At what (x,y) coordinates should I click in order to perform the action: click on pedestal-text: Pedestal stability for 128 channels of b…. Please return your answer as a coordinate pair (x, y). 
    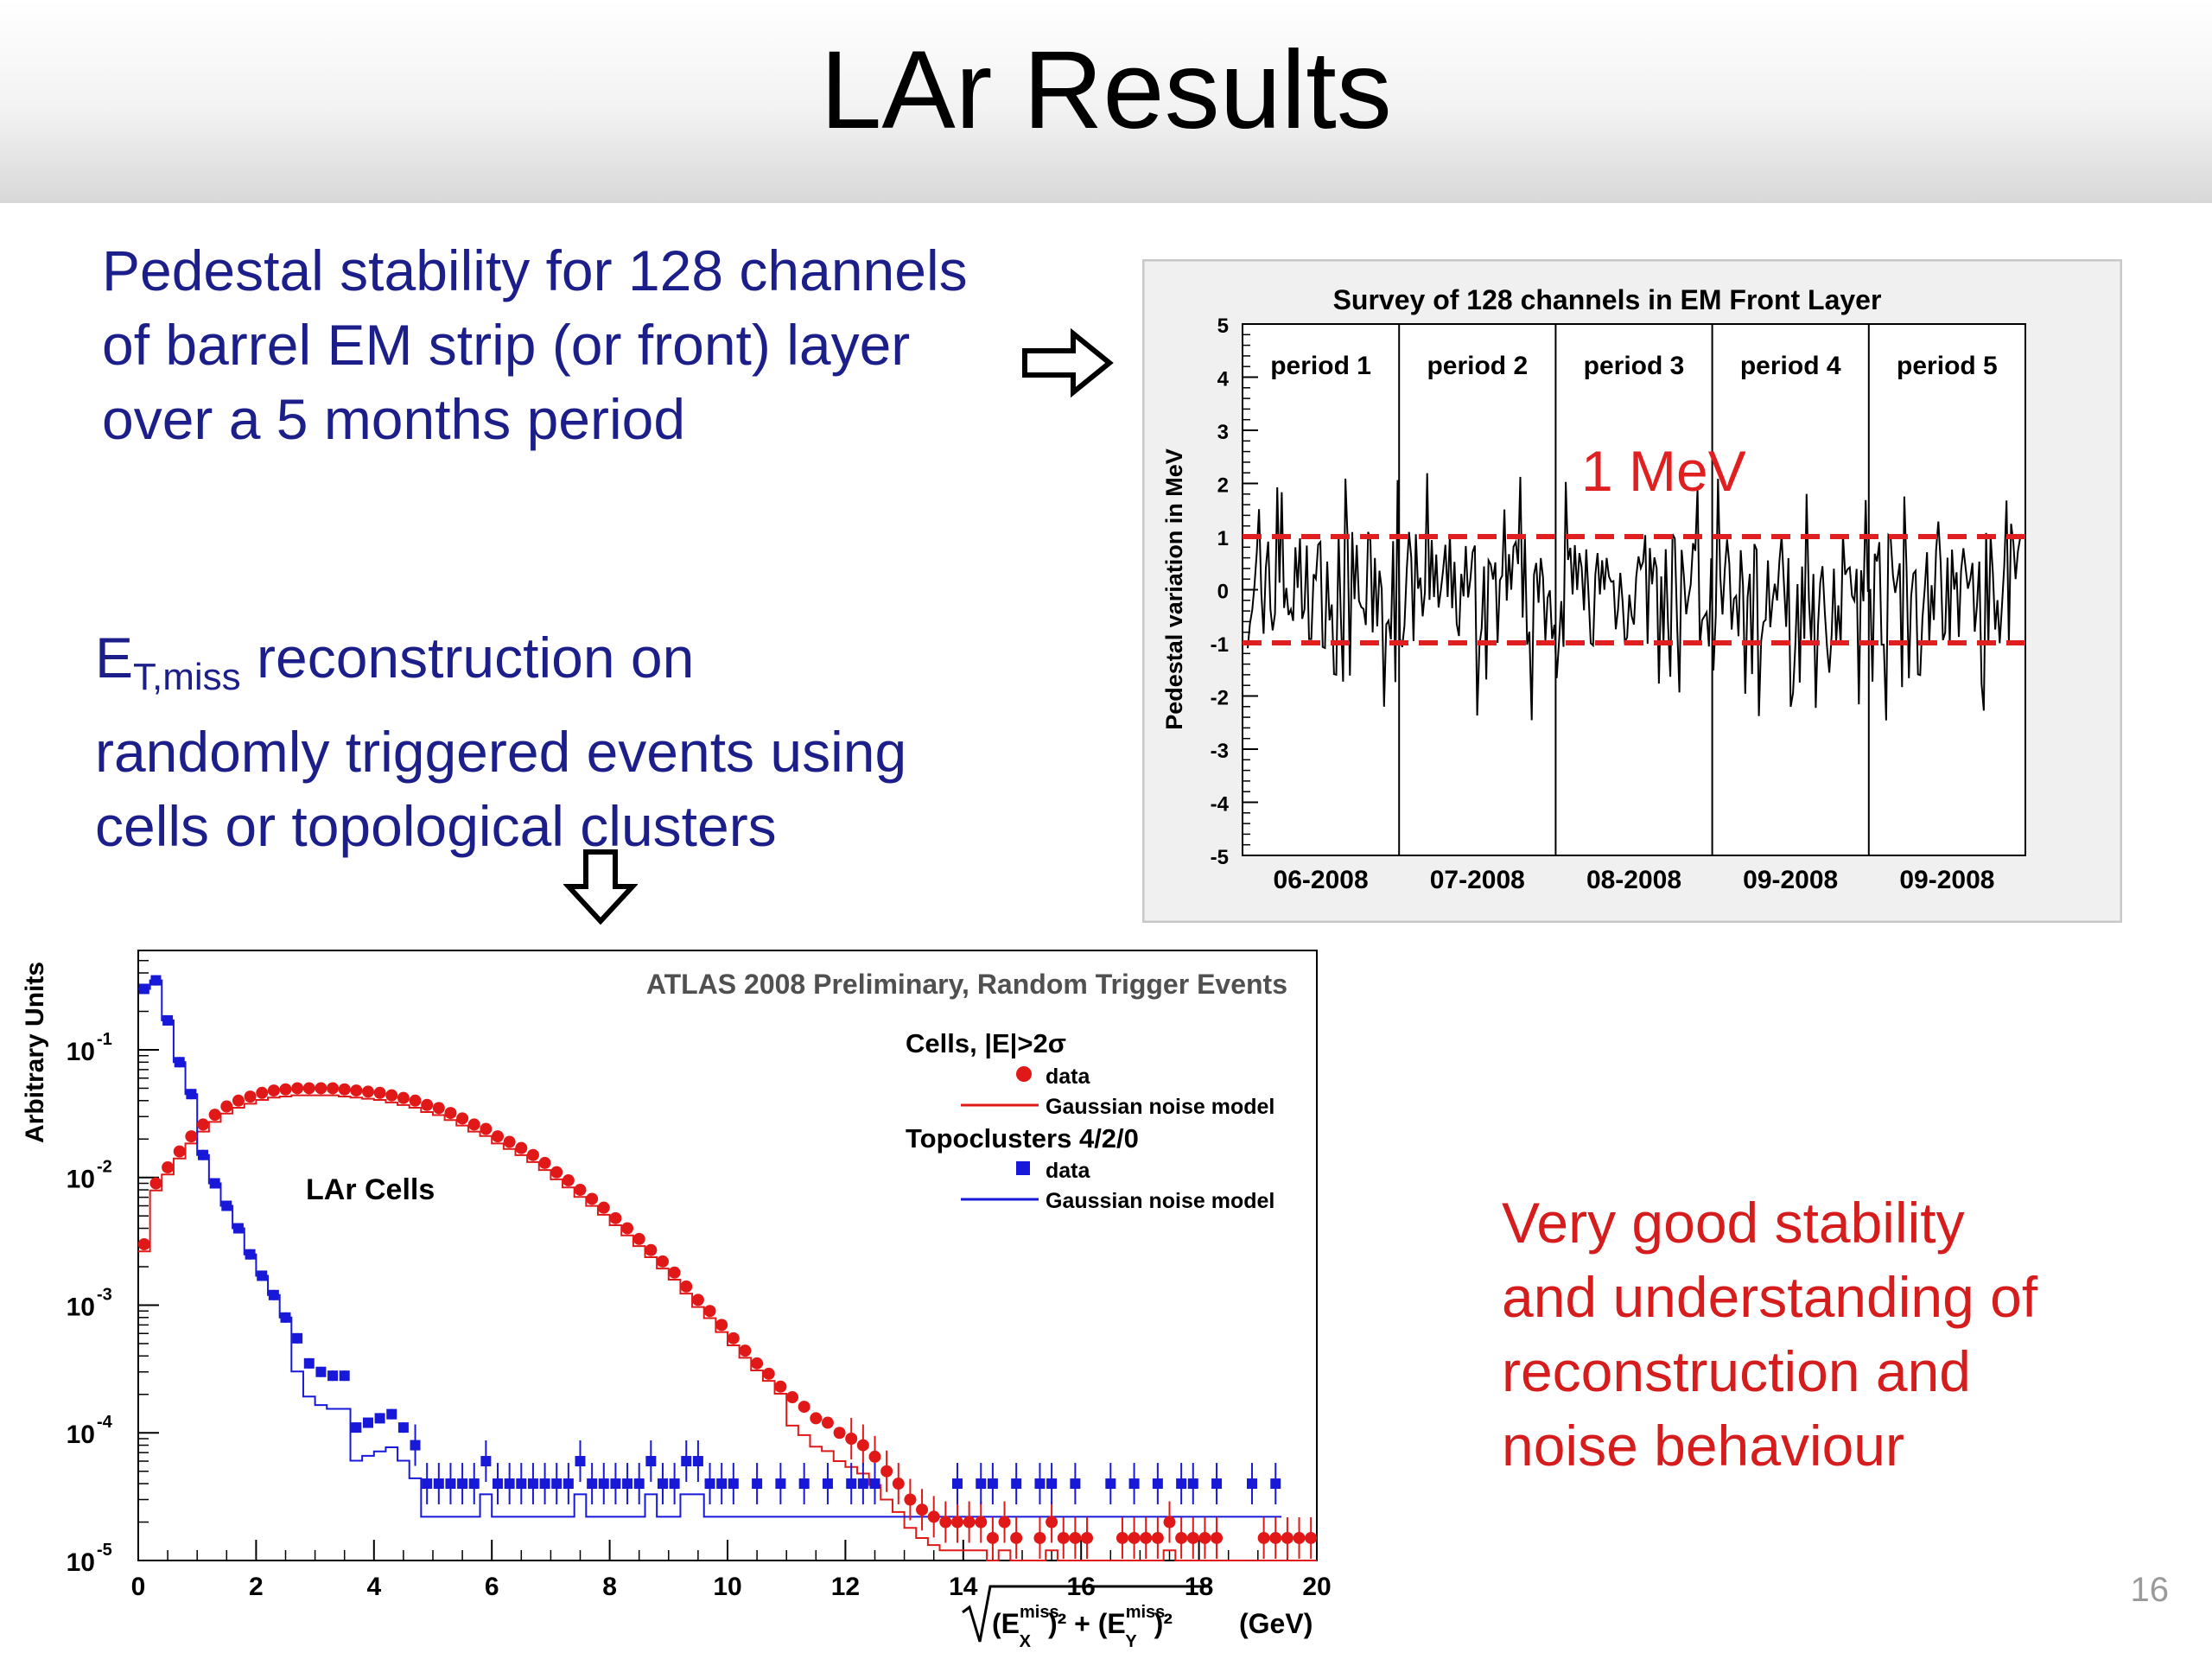
    Looking at the image, I should click on (535, 344).